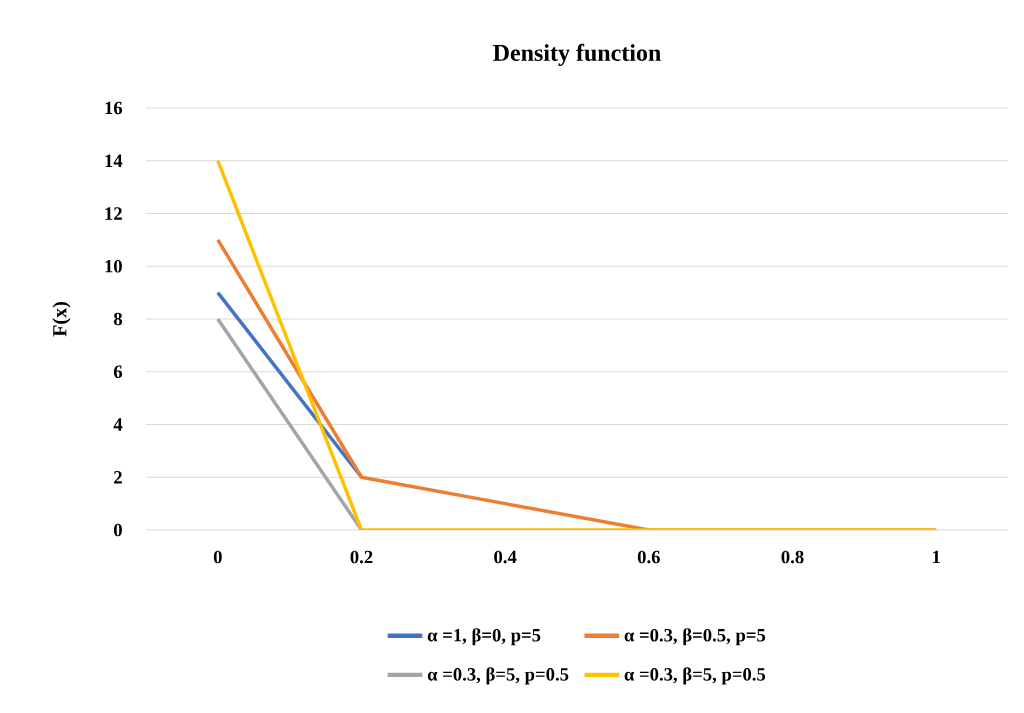 The width and height of the screenshot is (1024, 713). I want to click on y-tick-label: 12, so click(113, 213).